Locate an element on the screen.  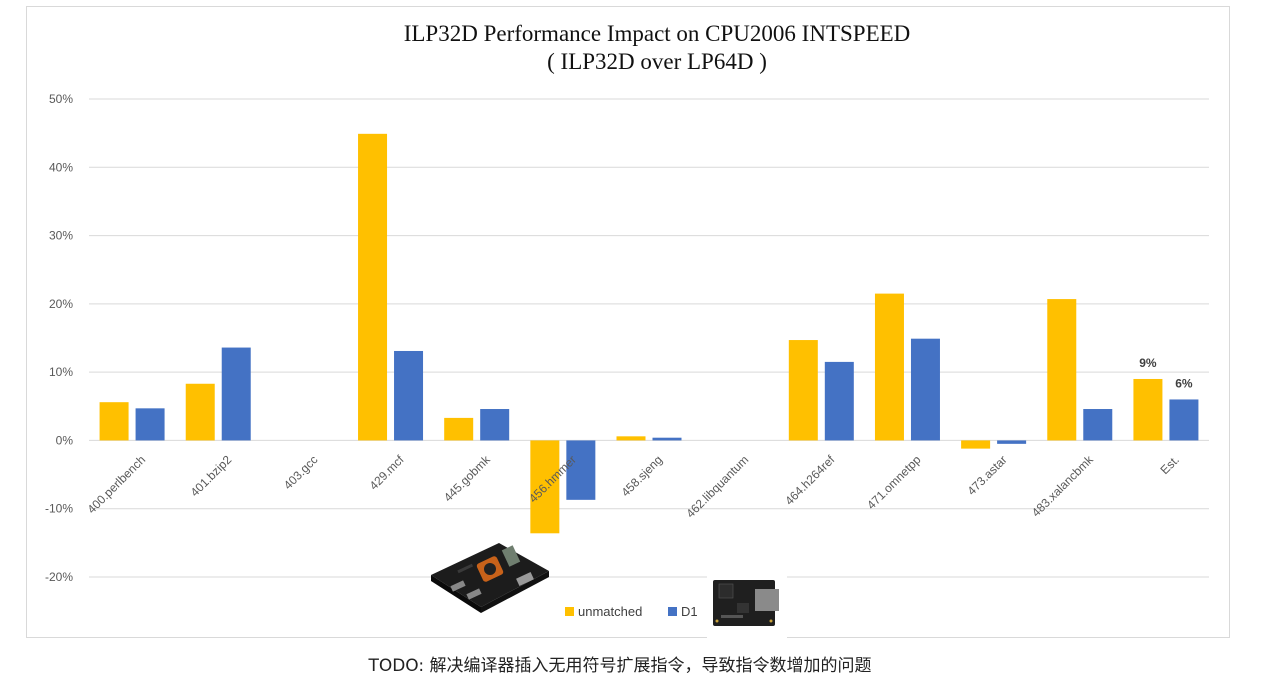
y-tick-label: -10% is located at coordinates (59, 509).